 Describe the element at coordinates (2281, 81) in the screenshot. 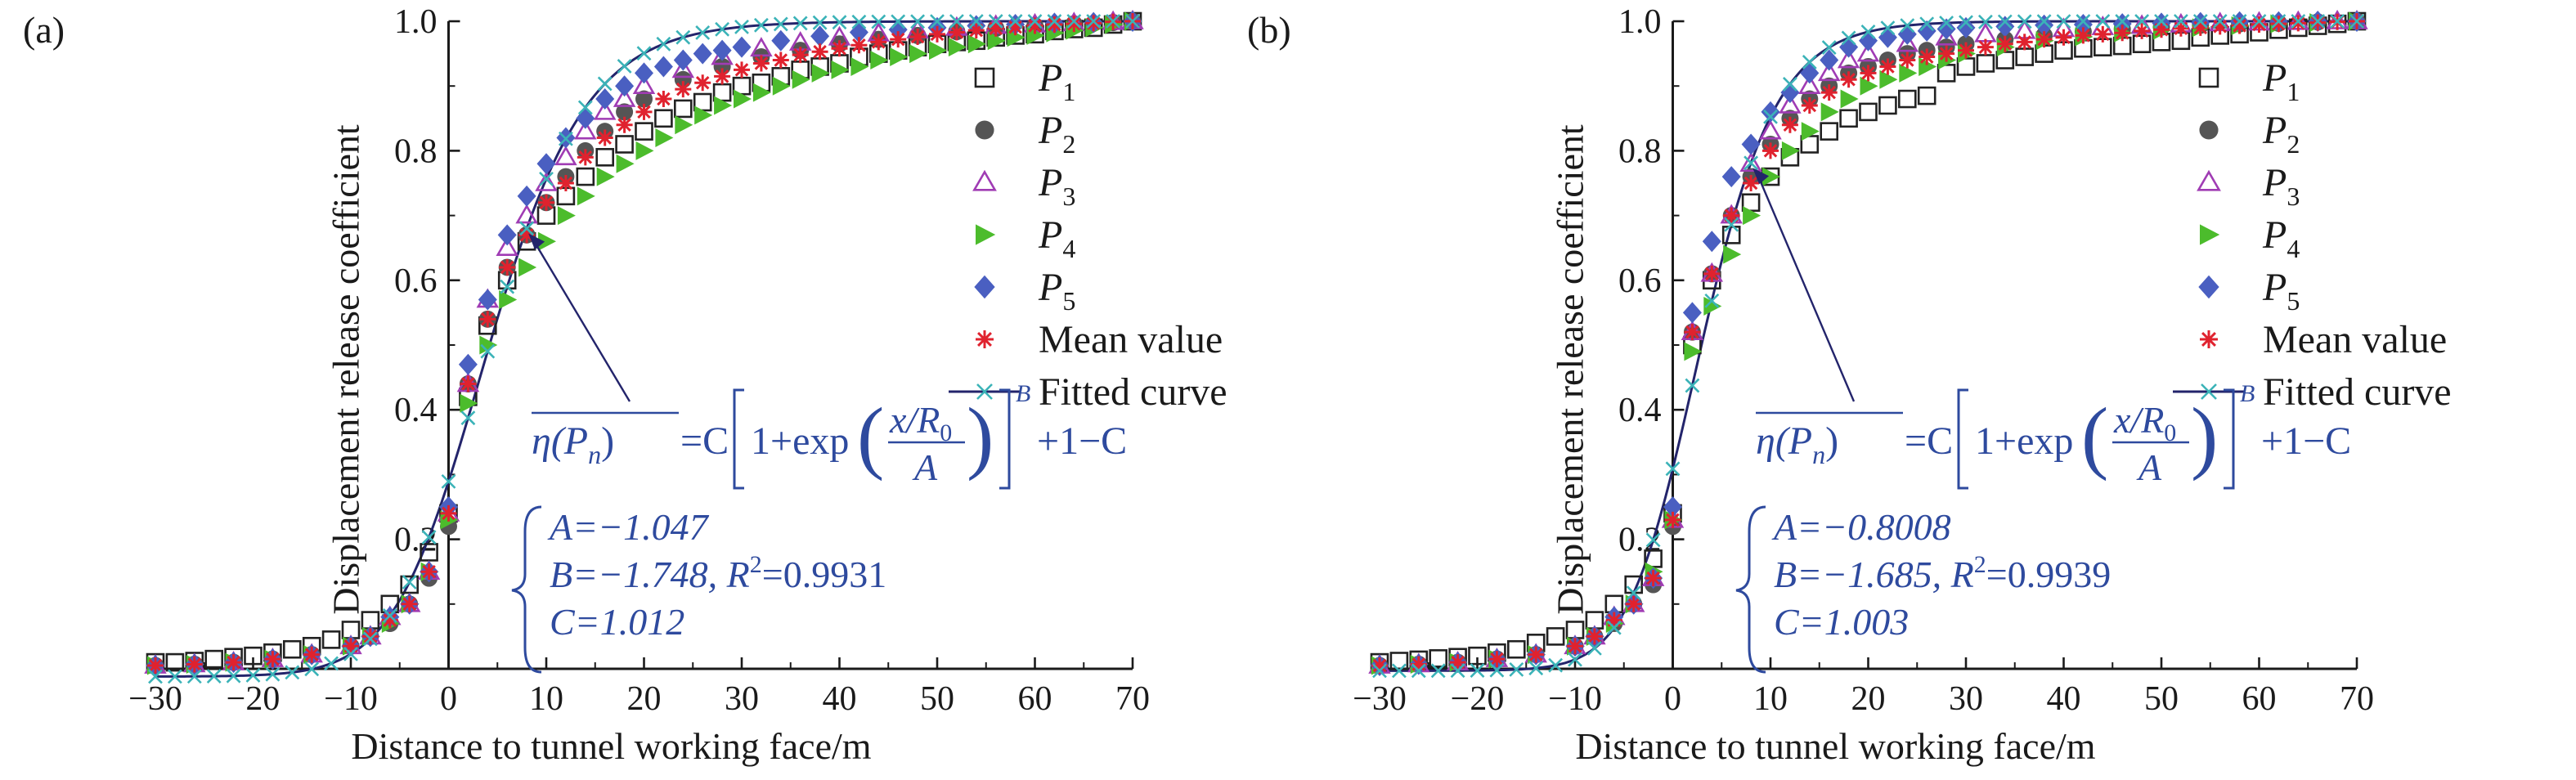

I see `legend-label: P1` at that location.